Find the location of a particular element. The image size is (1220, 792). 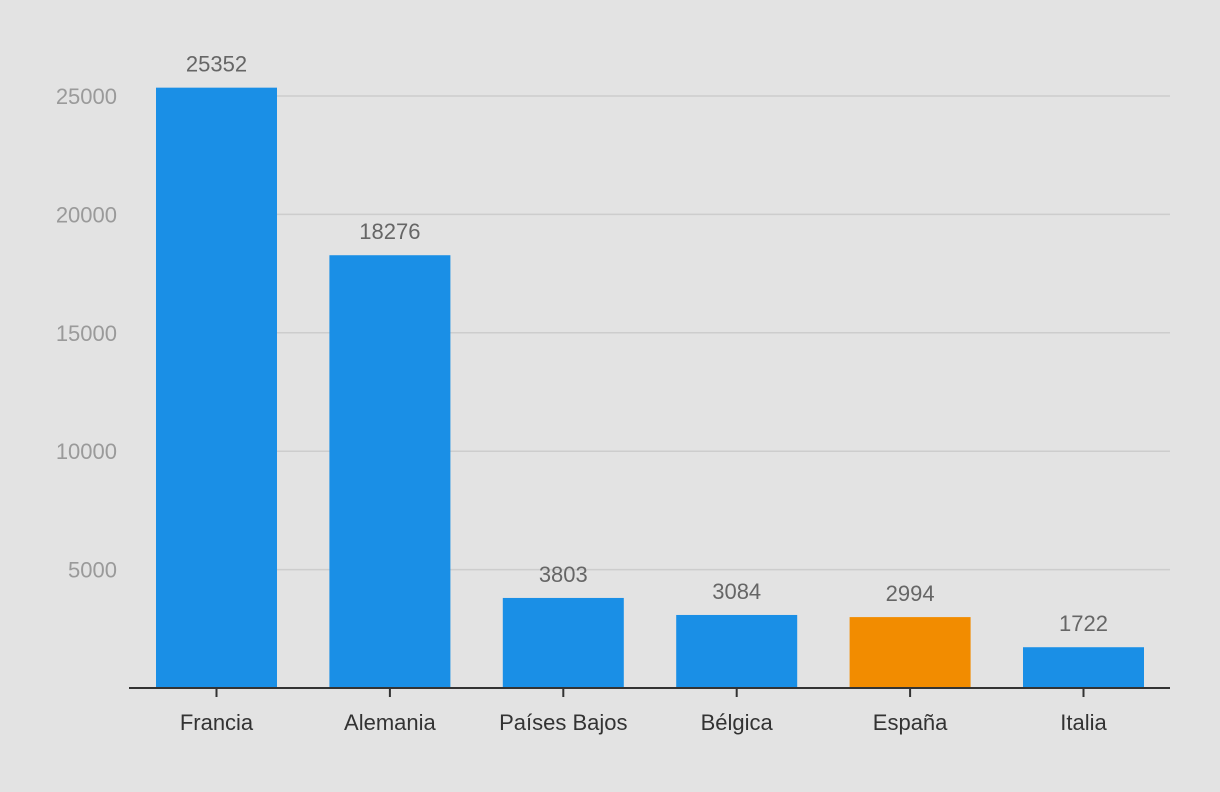

data-label: 18276 is located at coordinates (389, 231).